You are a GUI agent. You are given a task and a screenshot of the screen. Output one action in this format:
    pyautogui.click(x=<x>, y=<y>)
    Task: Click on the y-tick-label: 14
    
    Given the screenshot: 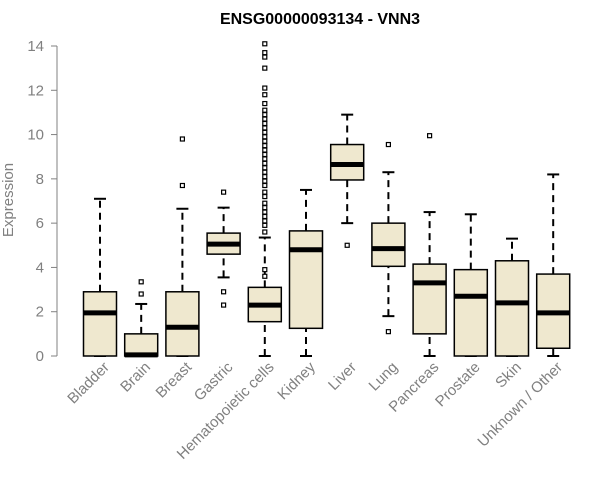 What is the action you would take?
    pyautogui.click(x=35, y=46)
    